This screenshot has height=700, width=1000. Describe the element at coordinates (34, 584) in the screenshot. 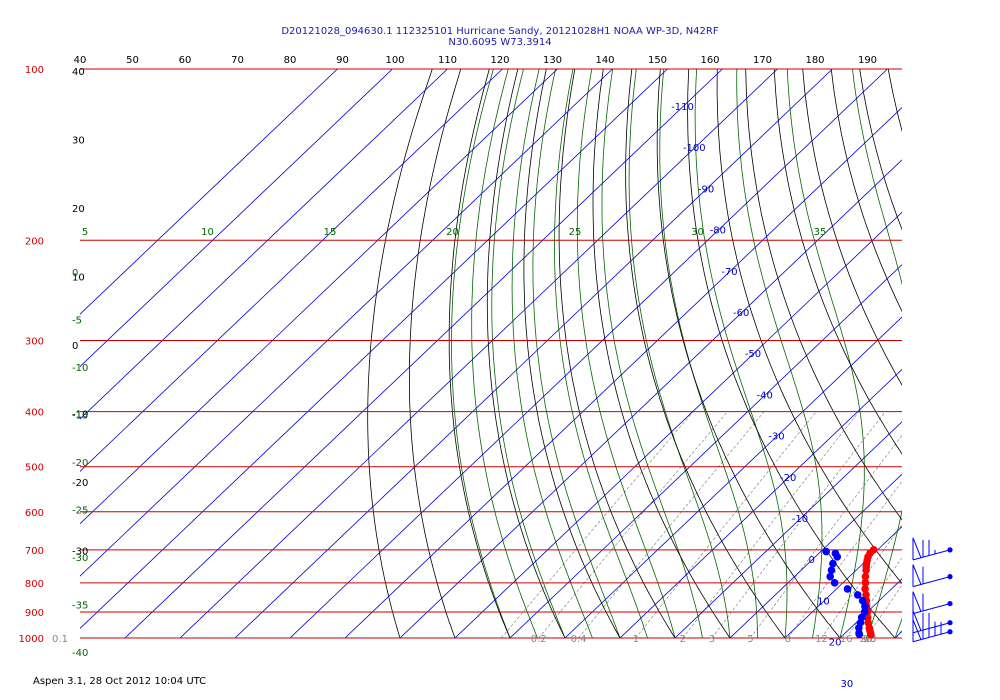

I see `pressure-tick-label: 800` at that location.